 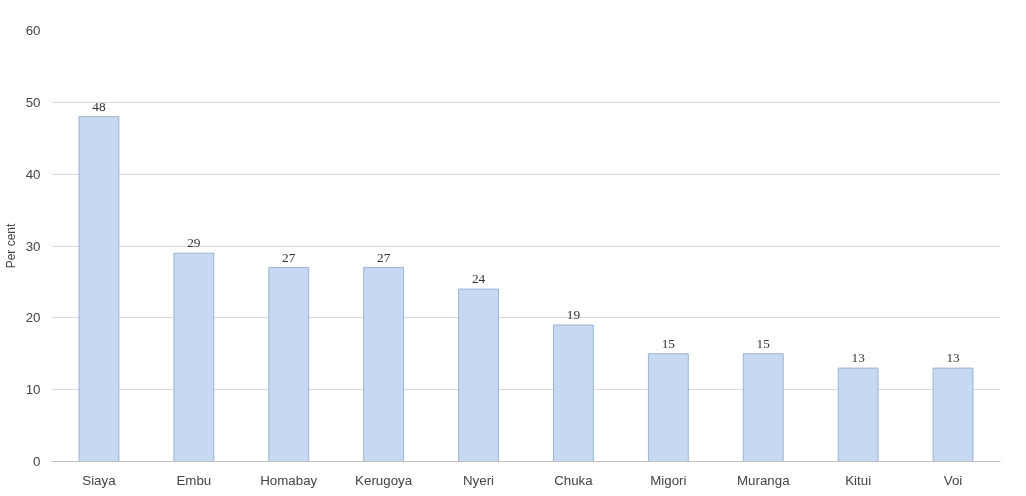 I want to click on x-tick-label: Chuka, so click(x=574, y=480).